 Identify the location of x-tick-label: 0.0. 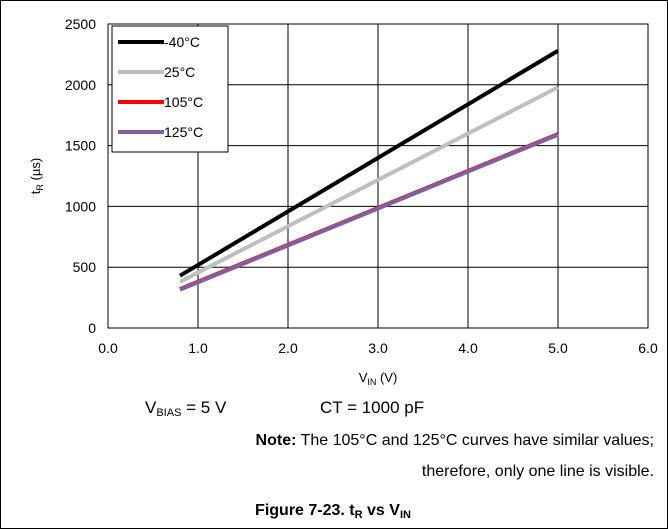
(108, 348).